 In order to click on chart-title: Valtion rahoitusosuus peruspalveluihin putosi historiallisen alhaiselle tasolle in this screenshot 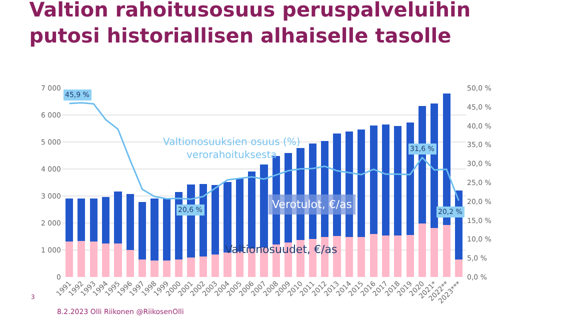, I will do `click(250, 24)`.